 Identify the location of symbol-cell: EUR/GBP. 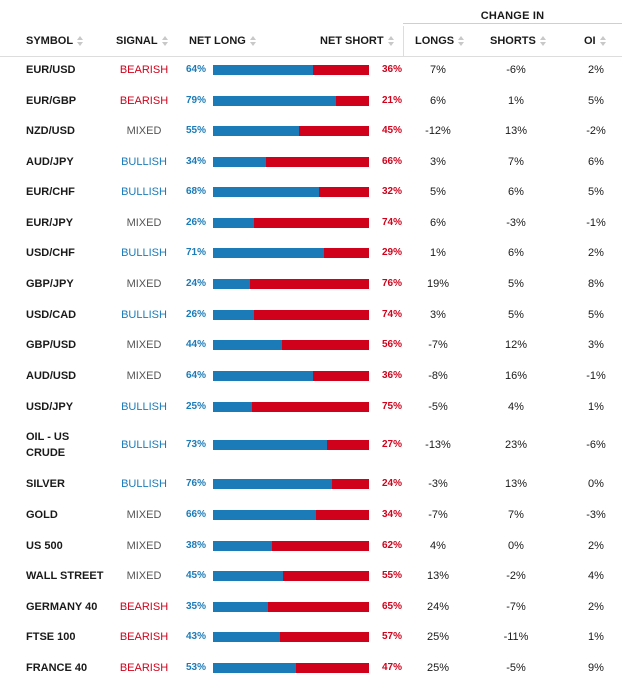
(51, 101).